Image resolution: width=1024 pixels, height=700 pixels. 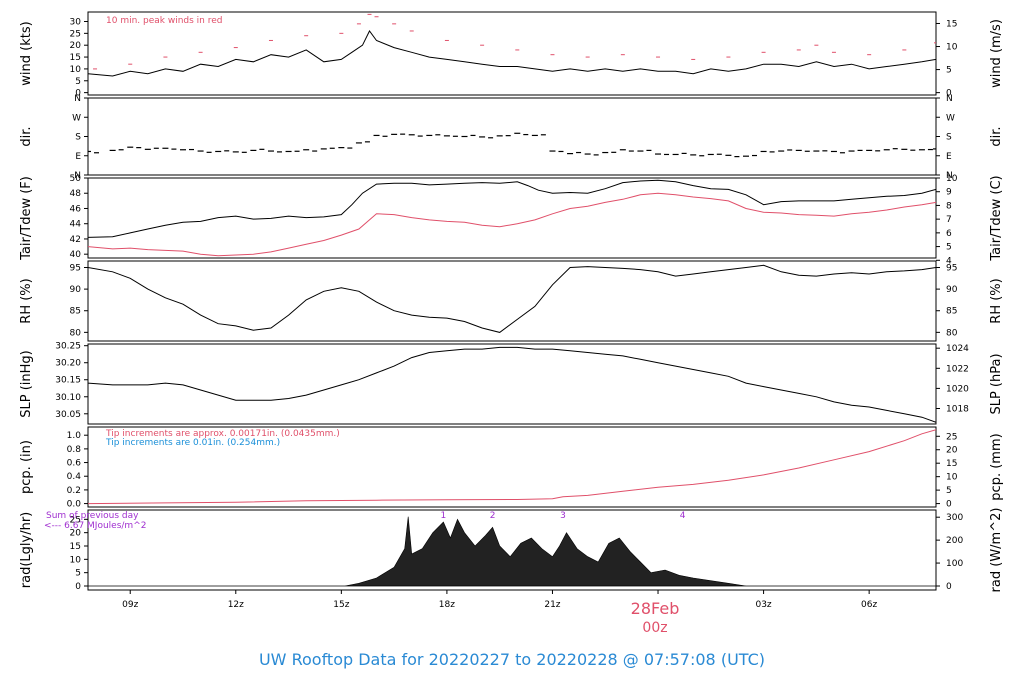 I want to click on rad-ytick-label: 20, so click(x=76, y=534).